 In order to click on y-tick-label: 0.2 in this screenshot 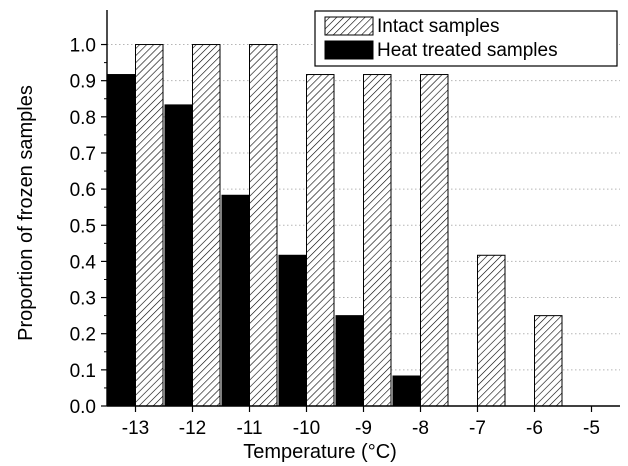, I will do `click(83, 335)`.